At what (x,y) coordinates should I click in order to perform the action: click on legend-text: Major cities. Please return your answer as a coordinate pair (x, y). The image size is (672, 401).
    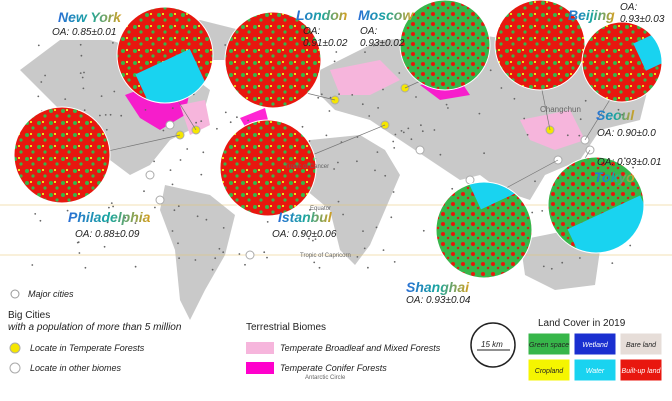
    Looking at the image, I should click on (51, 294).